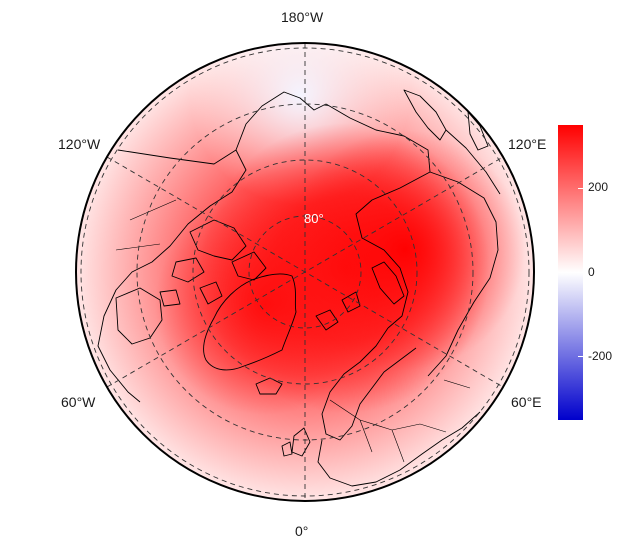  What do you see at coordinates (314, 218) in the screenshot?
I see `lat-label-80: 80°` at bounding box center [314, 218].